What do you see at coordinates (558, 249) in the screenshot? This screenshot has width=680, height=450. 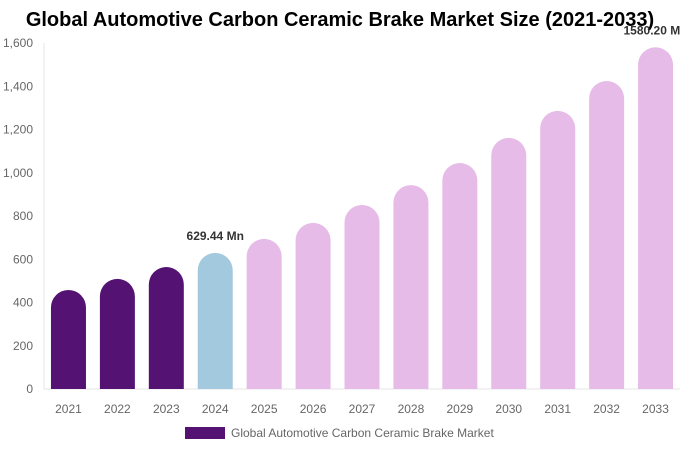 I see `bar-2031` at bounding box center [558, 249].